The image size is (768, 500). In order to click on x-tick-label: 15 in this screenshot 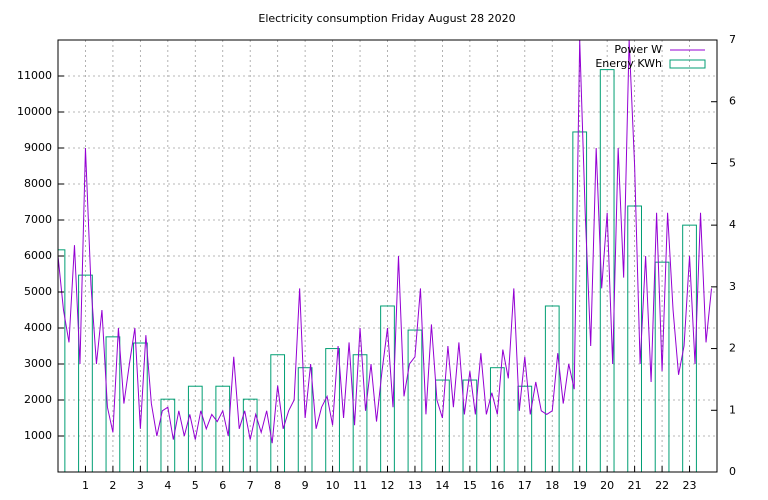, I will do `click(470, 485)`.